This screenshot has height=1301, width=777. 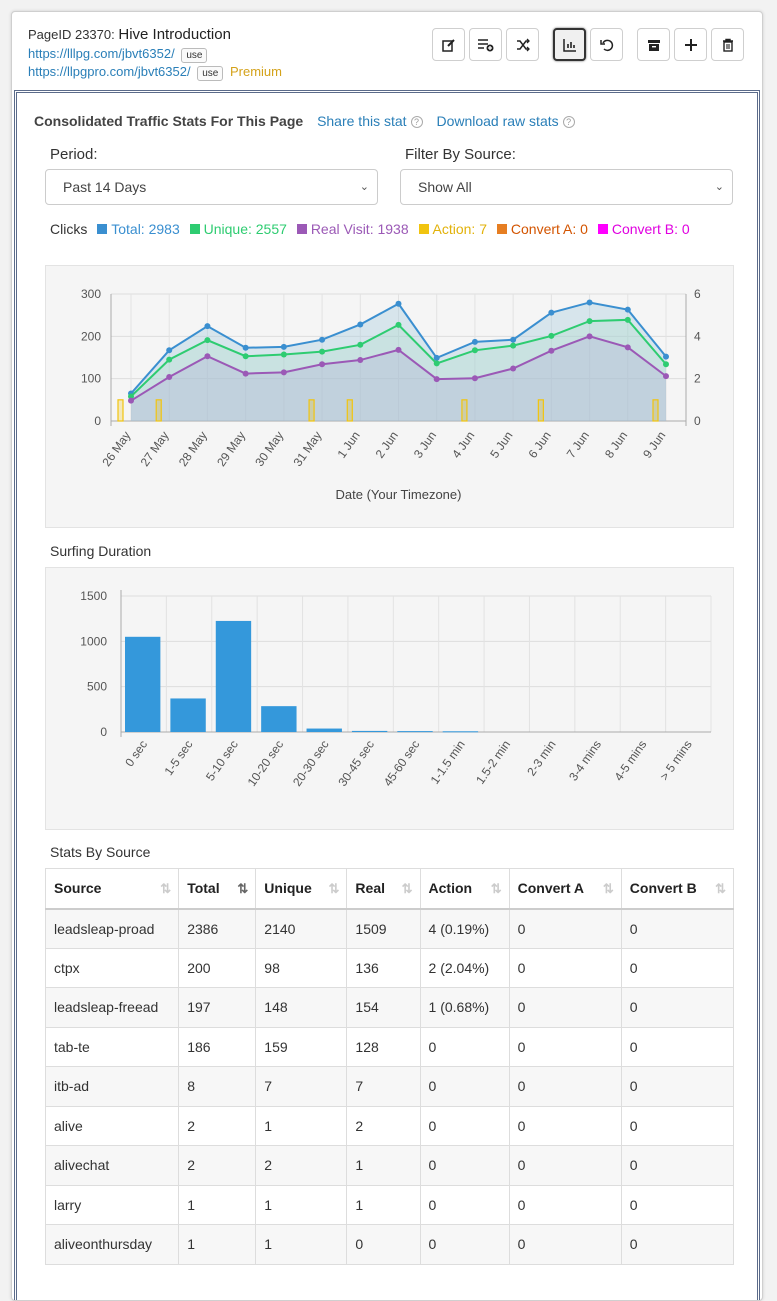 I want to click on legend-item-convert-a: Convert A: 0, so click(x=539, y=229).